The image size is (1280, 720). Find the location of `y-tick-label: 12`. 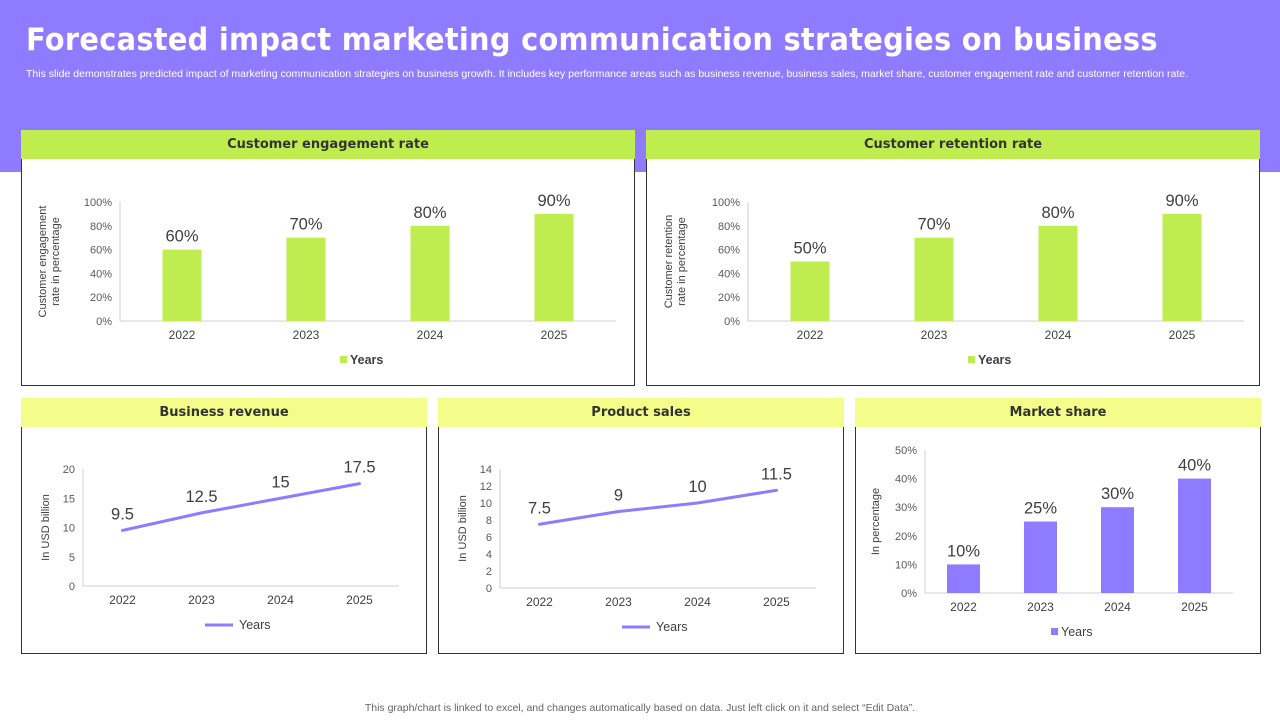

y-tick-label: 12 is located at coordinates (486, 487).